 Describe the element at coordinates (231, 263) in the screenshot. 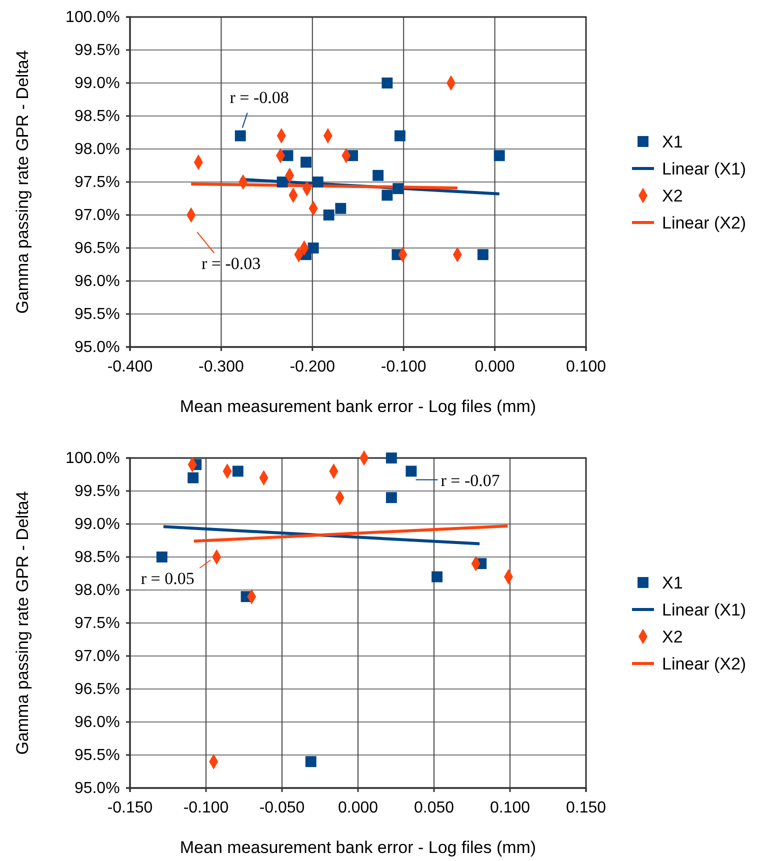

I see `annotation: r = -0.03` at that location.